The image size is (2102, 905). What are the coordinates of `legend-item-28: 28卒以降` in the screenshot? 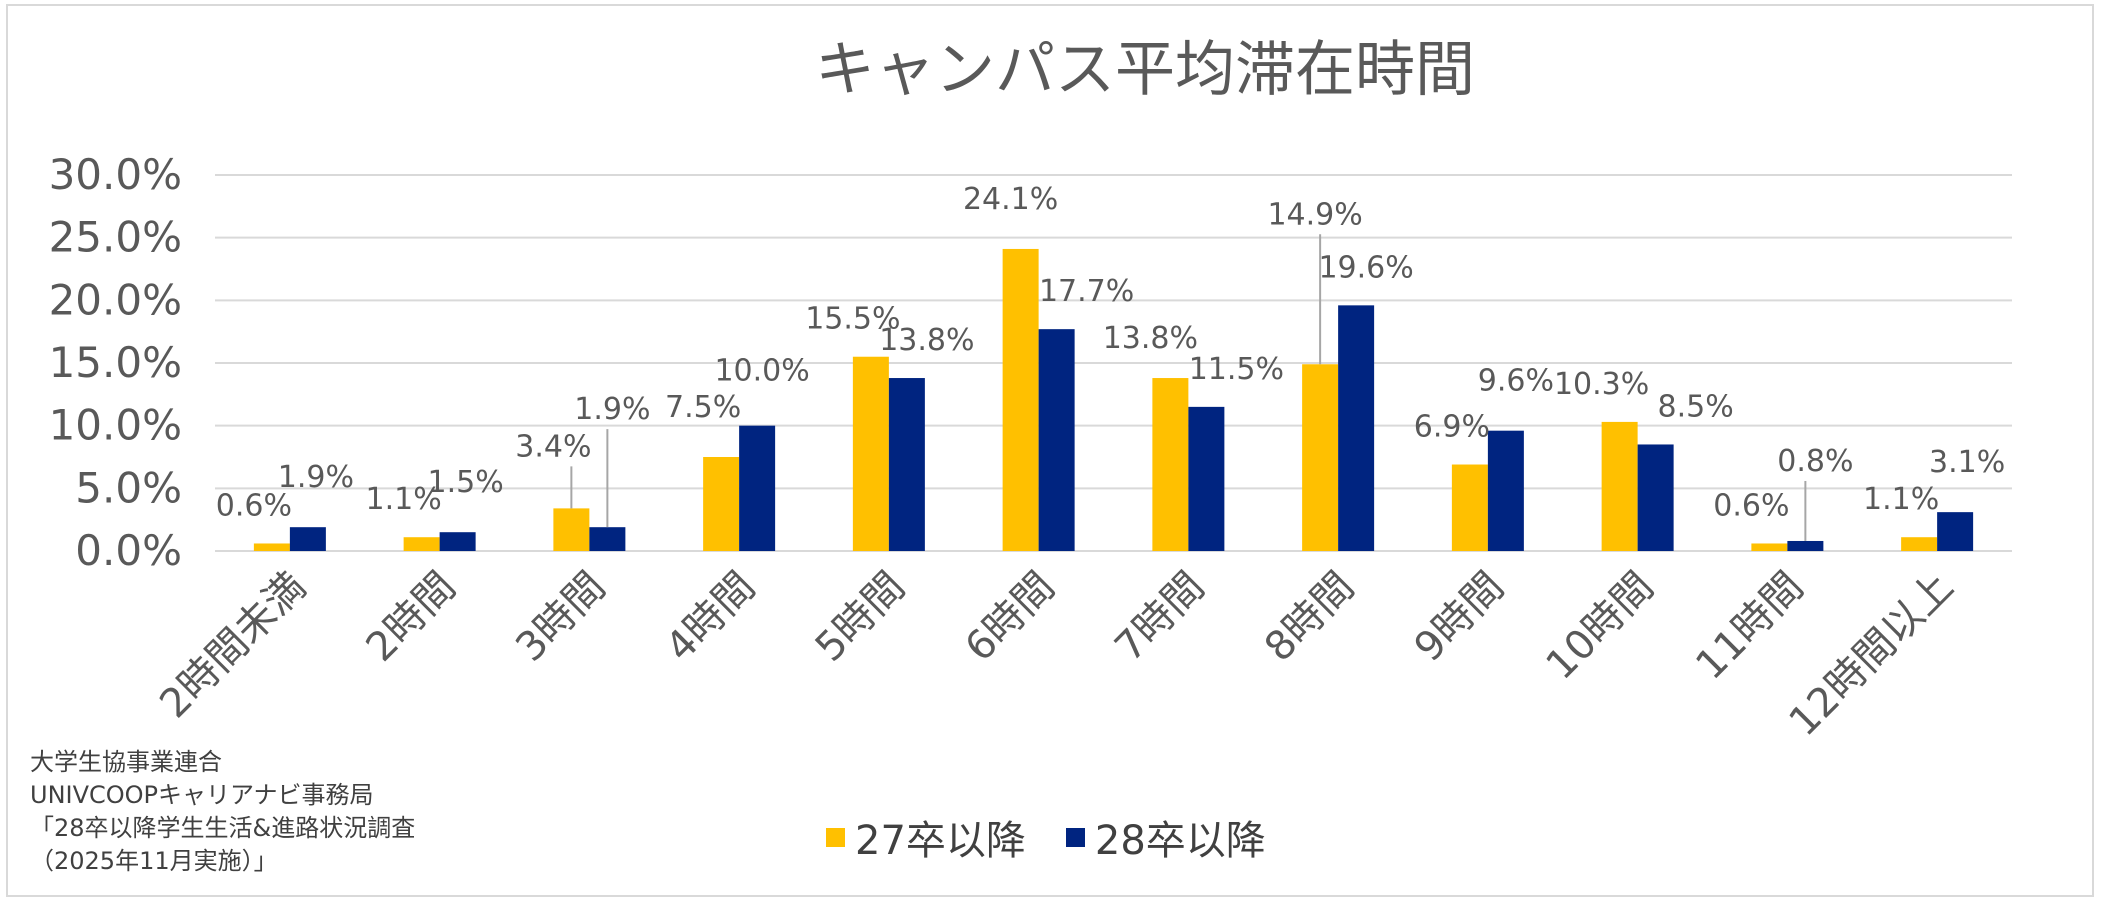 It's located at (1165, 837).